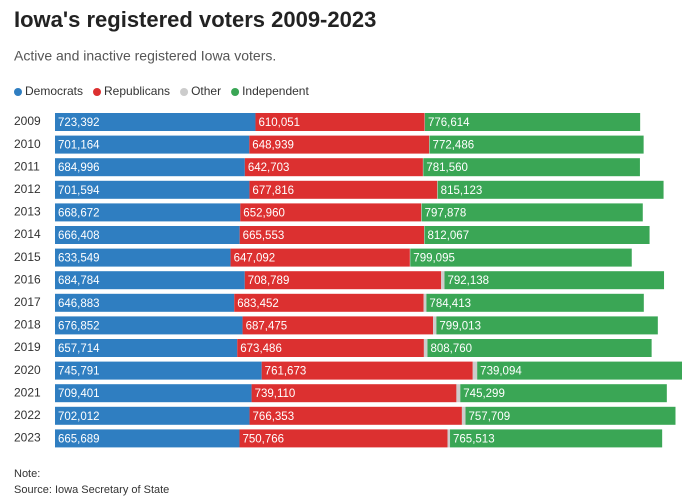  I want to click on value-label: 808,760, so click(452, 349).